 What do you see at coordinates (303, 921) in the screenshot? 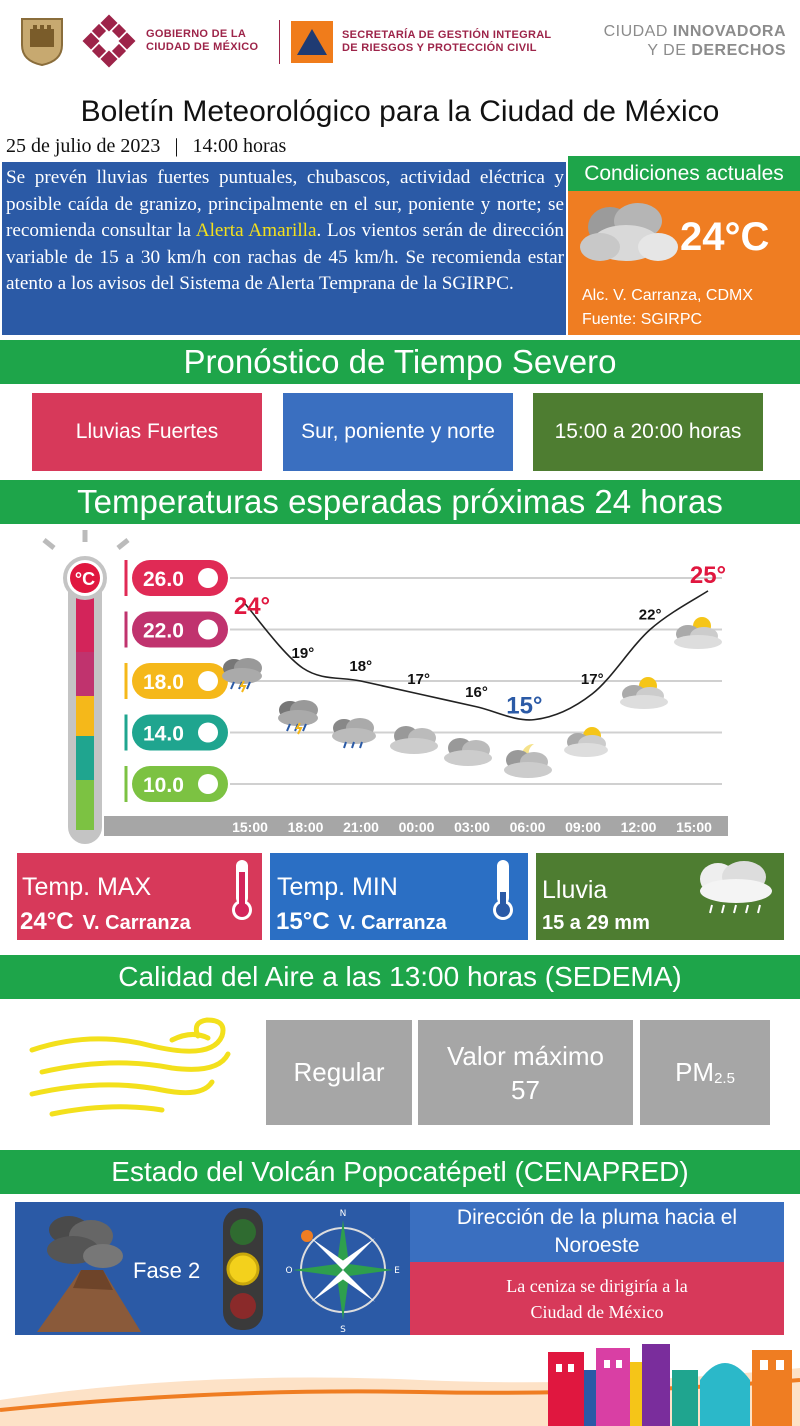
I see `min-temp-value: 15°C` at bounding box center [303, 921].